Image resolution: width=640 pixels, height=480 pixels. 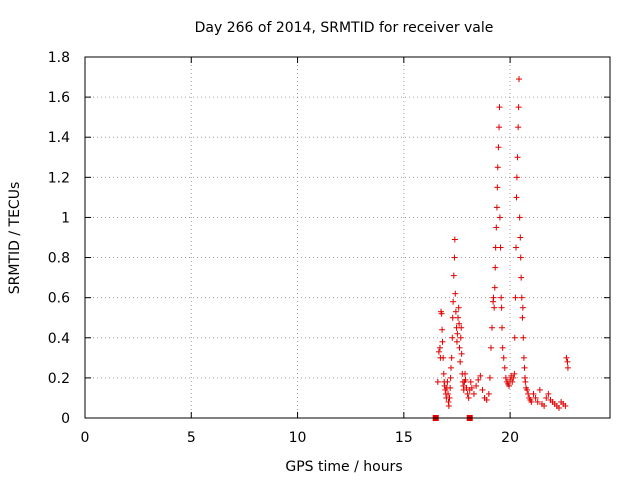 I want to click on y-axis-label: SRMTID / TECUs, so click(x=15, y=238).